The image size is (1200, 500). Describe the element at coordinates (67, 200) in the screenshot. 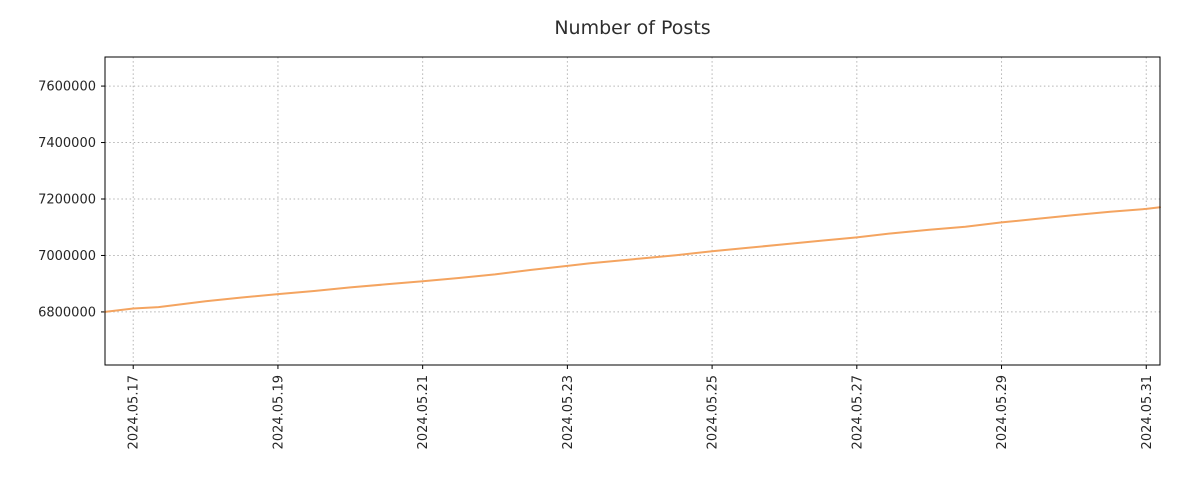

I see `svg-text: 7200000` at that location.